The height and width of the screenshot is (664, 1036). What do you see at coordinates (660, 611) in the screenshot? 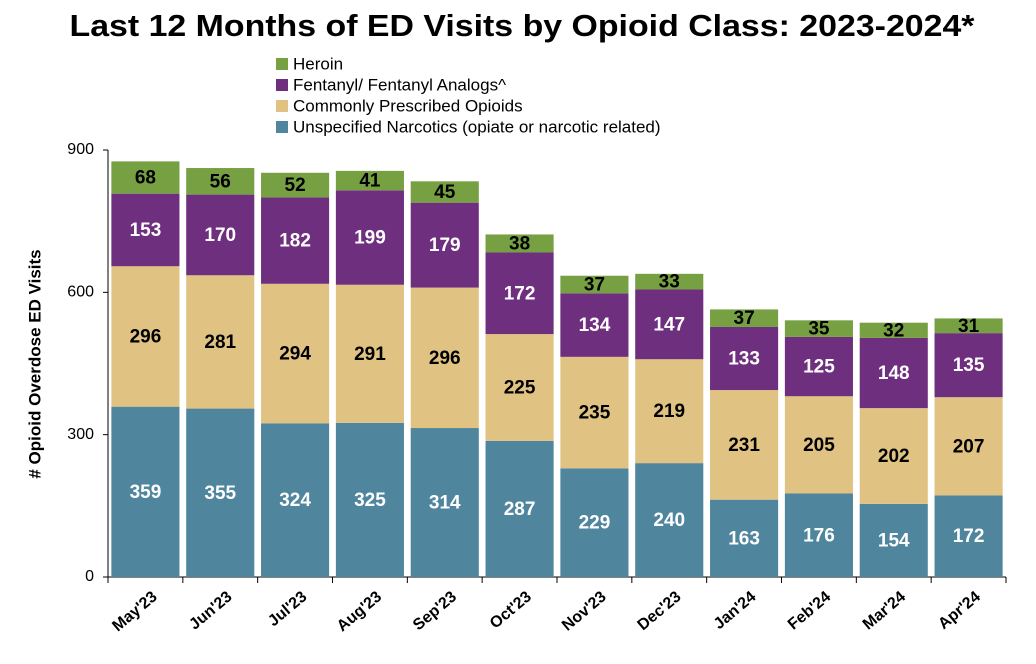
I see `x-tick-label: Dec'23` at bounding box center [660, 611].